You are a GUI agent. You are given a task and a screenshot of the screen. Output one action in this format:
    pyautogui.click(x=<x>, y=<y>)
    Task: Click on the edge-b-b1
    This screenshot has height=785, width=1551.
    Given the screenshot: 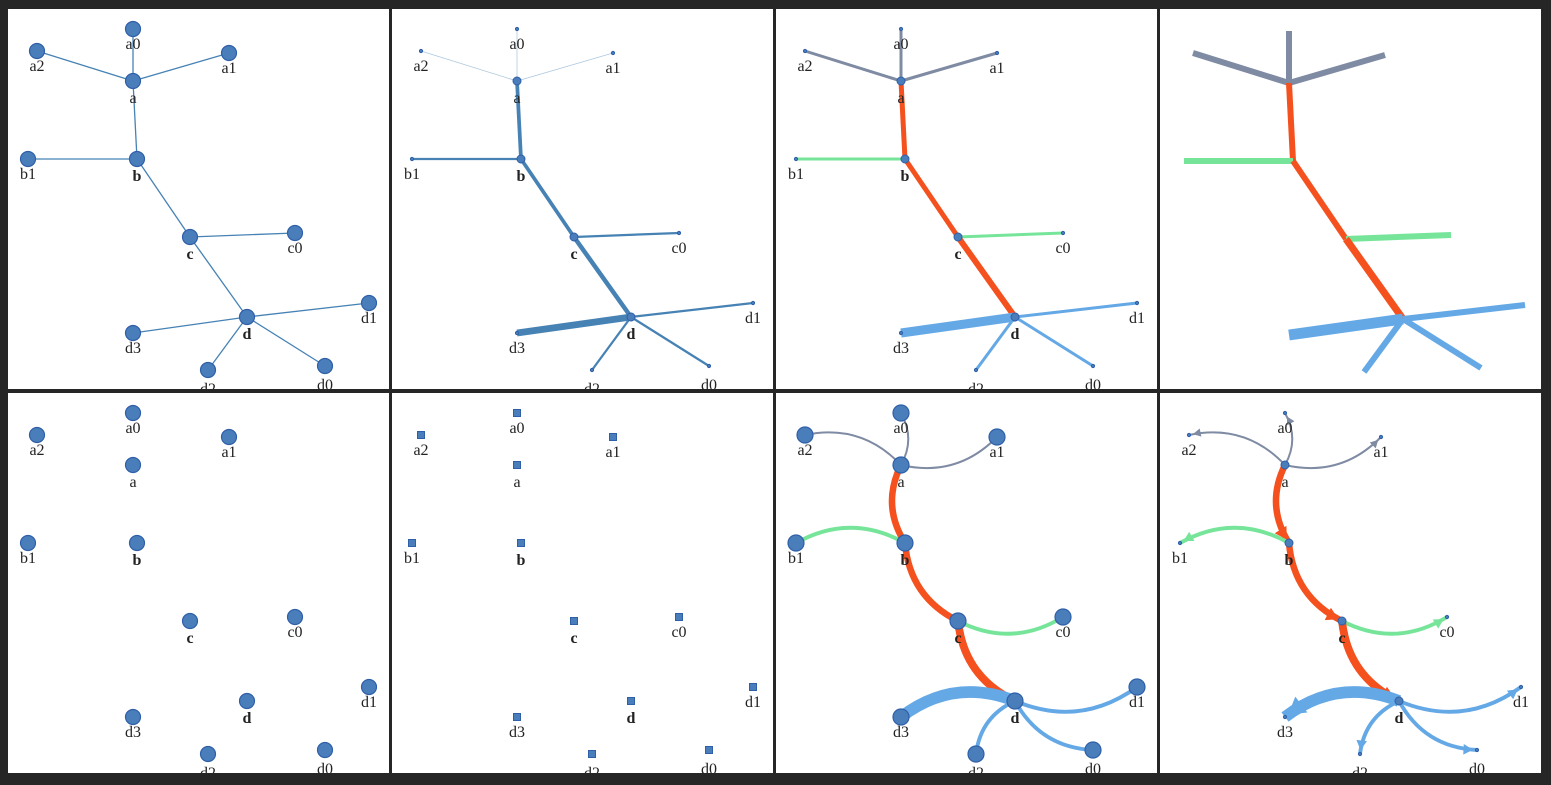 What is the action you would take?
    pyautogui.click(x=1234, y=535)
    